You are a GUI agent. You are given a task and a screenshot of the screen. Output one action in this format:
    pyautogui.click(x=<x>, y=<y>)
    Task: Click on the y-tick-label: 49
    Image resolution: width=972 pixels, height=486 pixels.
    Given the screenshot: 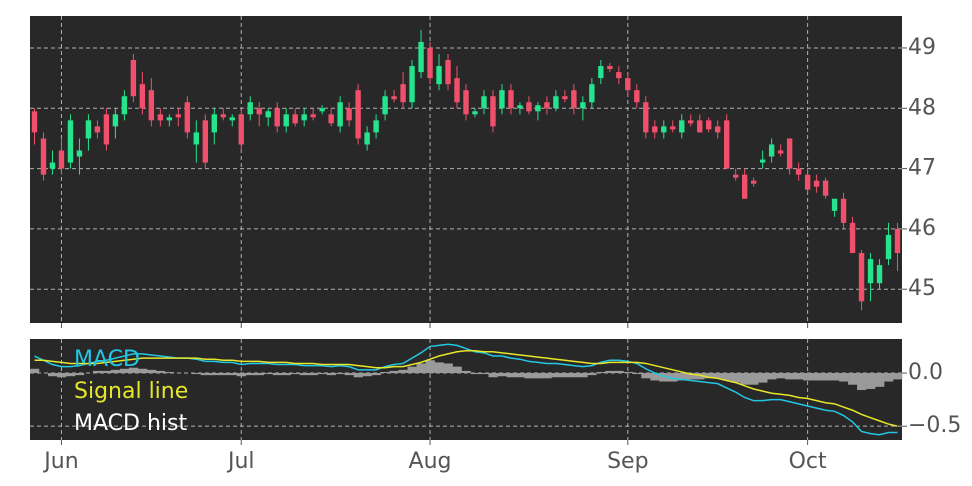 What is the action you would take?
    pyautogui.click(x=922, y=47)
    